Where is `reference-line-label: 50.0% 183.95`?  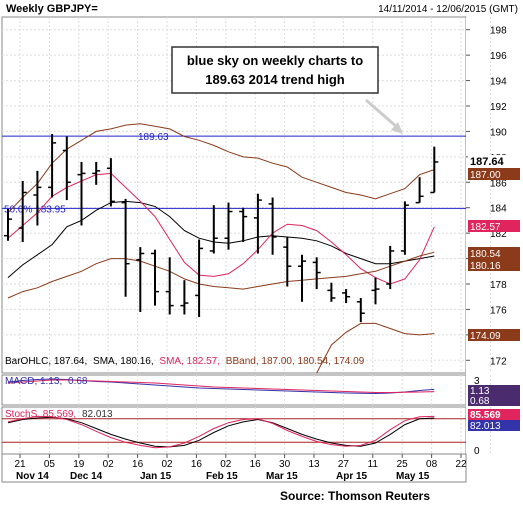 reference-line-label: 50.0% 183.95 is located at coordinates (35, 209).